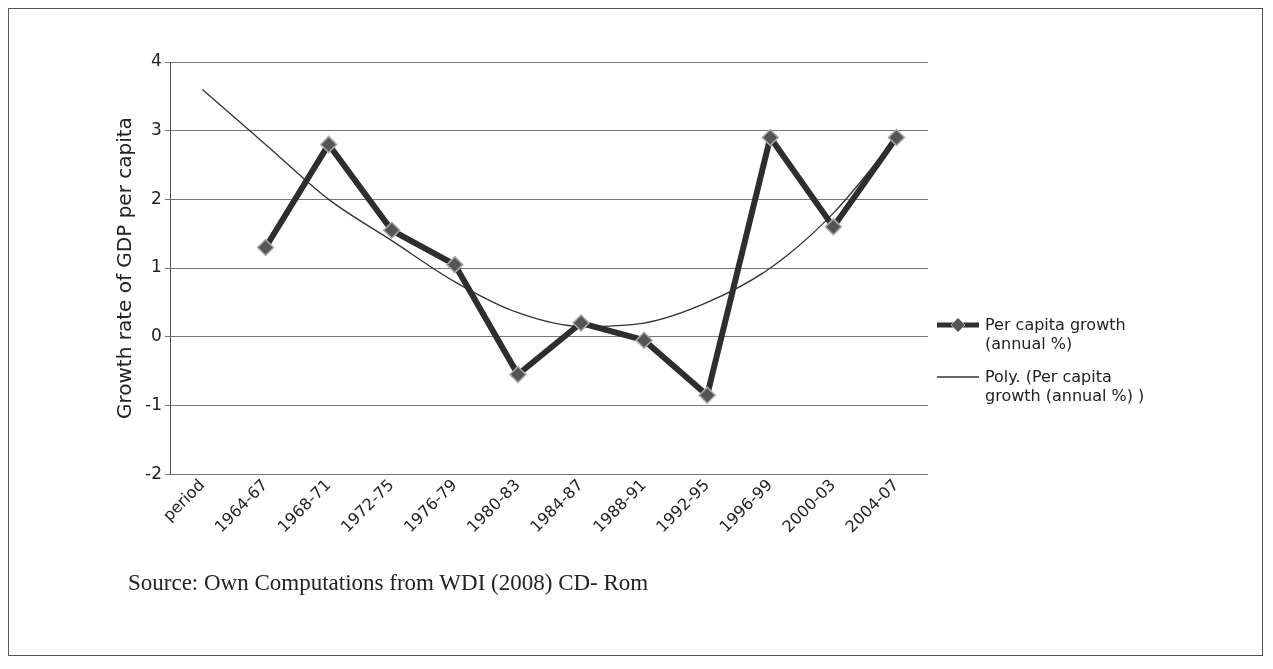 This screenshot has width=1273, height=669. What do you see at coordinates (1065, 386) in the screenshot?
I see `legend-label: Poly. (Per capita growth (annual %) )` at bounding box center [1065, 386].